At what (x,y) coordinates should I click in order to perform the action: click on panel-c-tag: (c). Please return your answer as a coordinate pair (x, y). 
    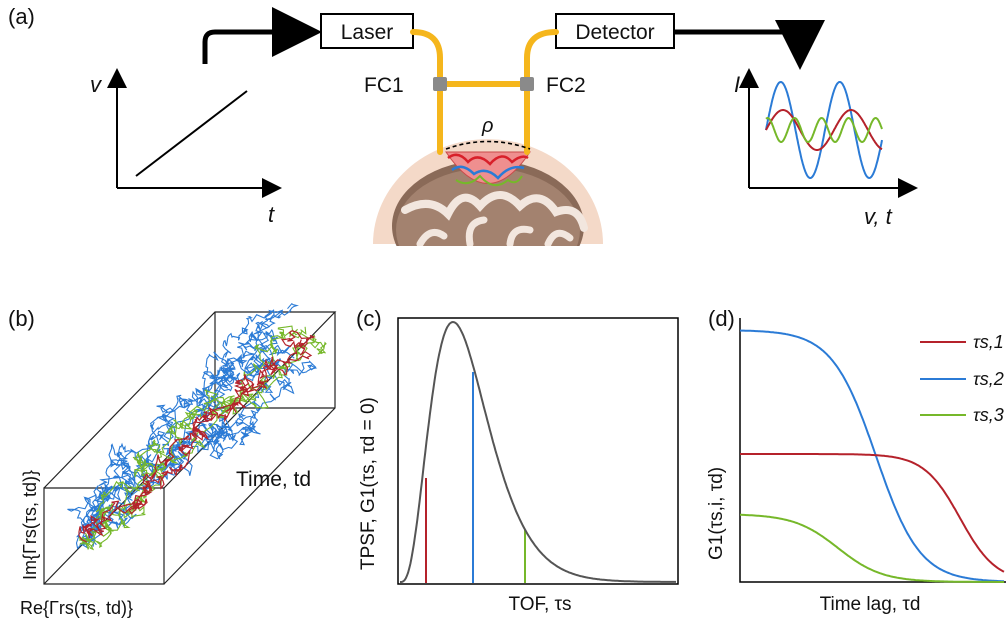
    Looking at the image, I should click on (369, 318).